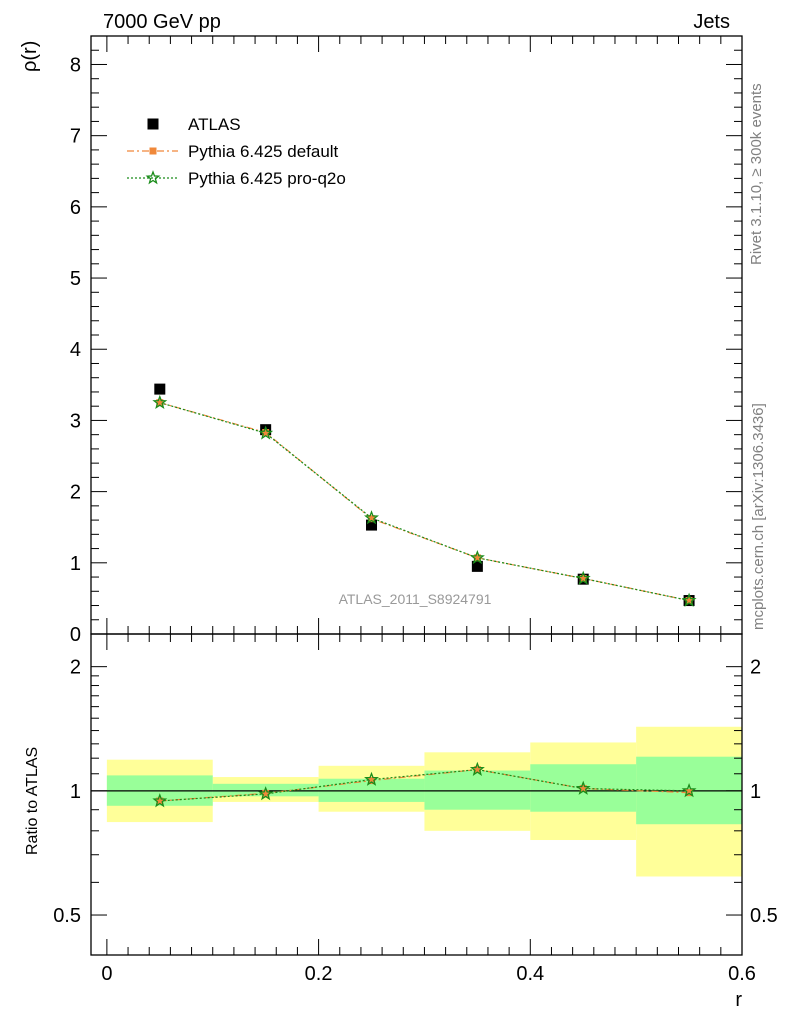 This screenshot has height=1024, width=786. I want to click on xtick-label: 0.6, so click(742, 974).